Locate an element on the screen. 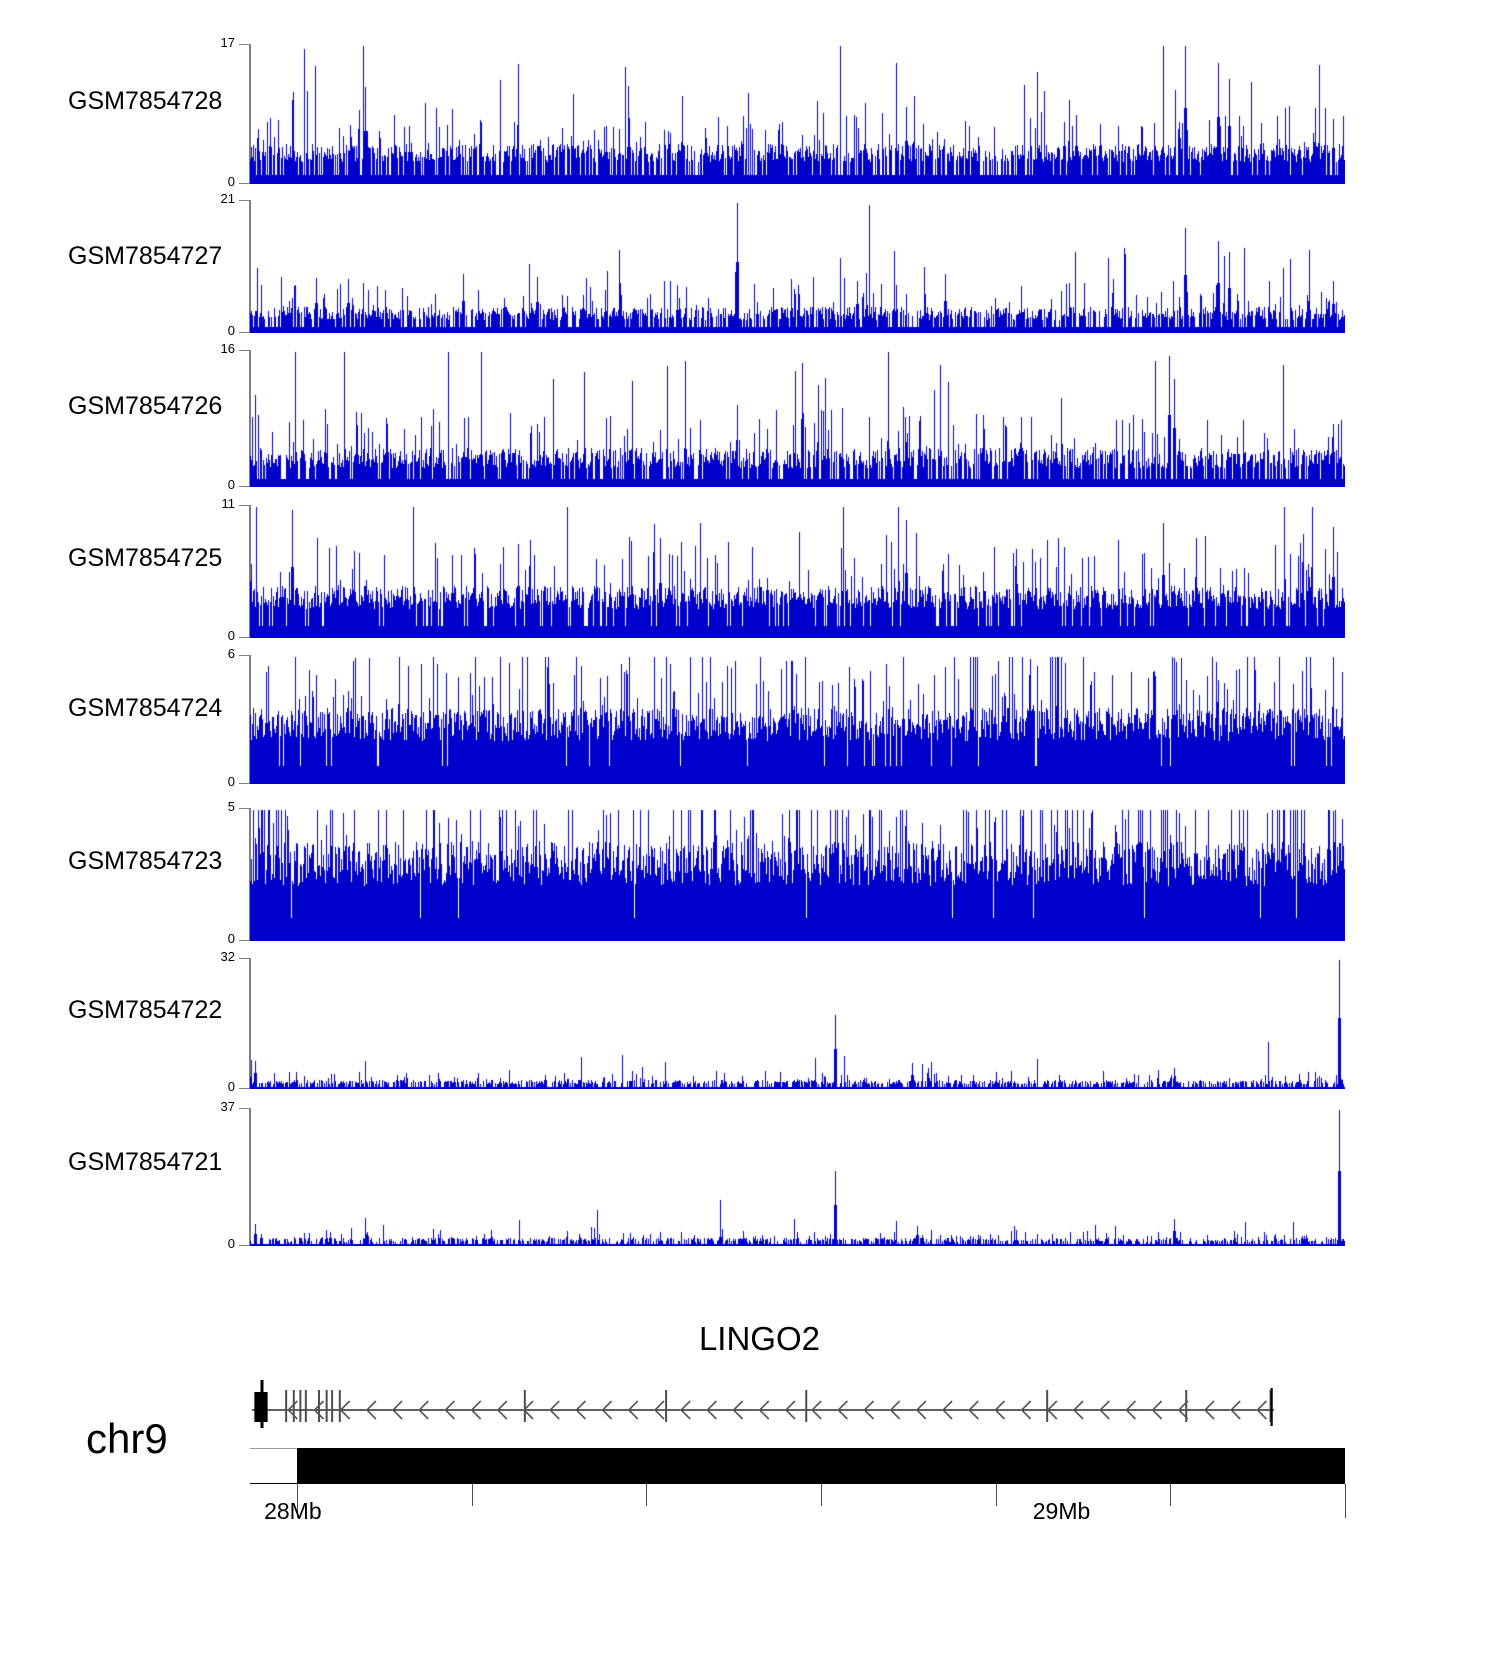 This screenshot has width=1500, height=1660. ideogram-band is located at coordinates (821, 1466).